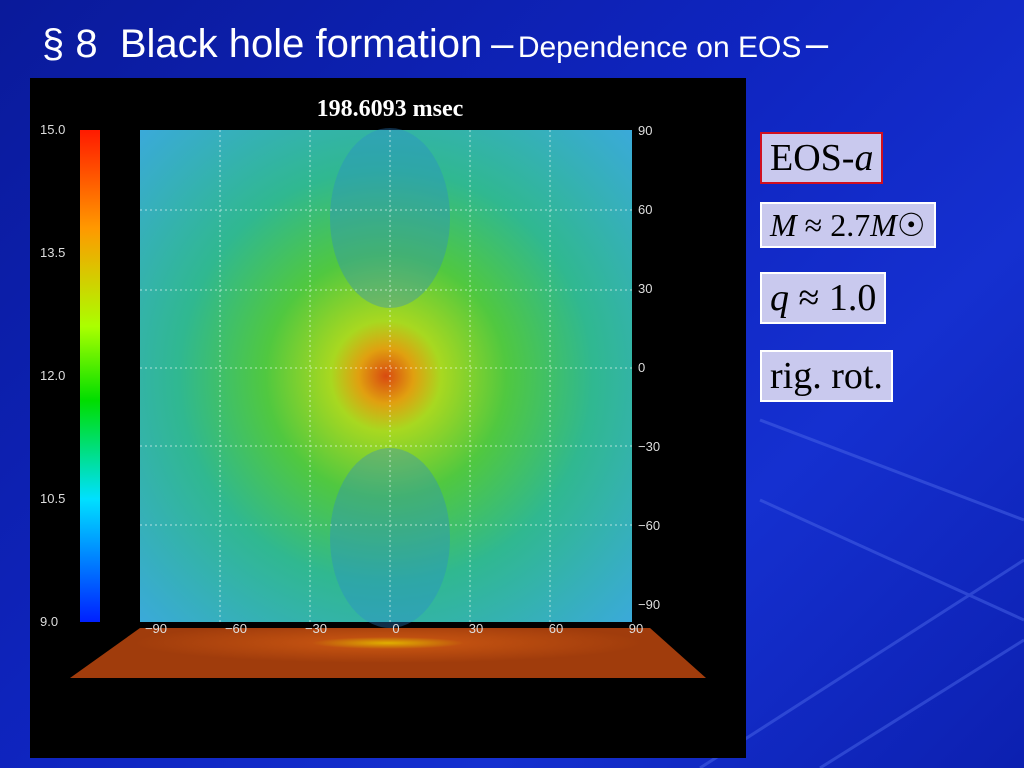 The height and width of the screenshot is (768, 1024). What do you see at coordinates (641, 367) in the screenshot?
I see `y-axis-label: 0` at bounding box center [641, 367].